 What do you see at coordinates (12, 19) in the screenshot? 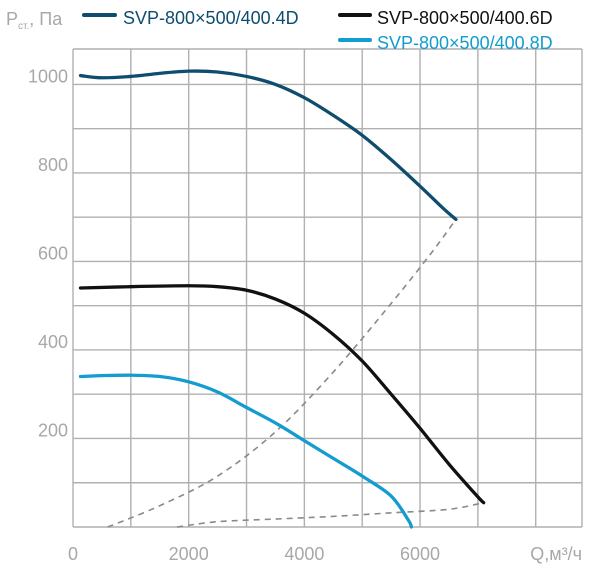
I see `y-axis-label-main: P` at bounding box center [12, 19].